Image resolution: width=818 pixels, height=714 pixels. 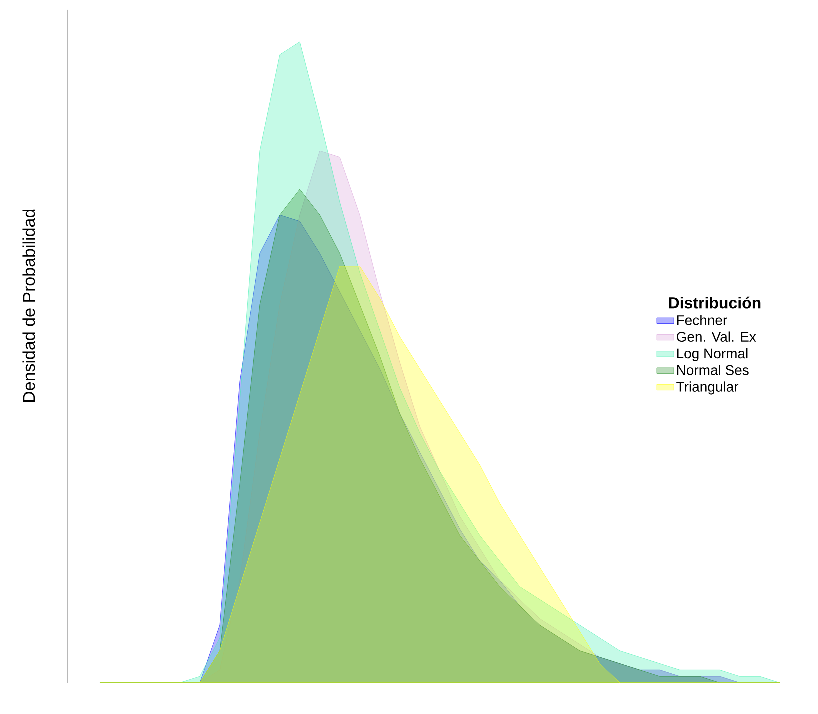 I want to click on legend-label: Fechner, so click(x=702, y=320).